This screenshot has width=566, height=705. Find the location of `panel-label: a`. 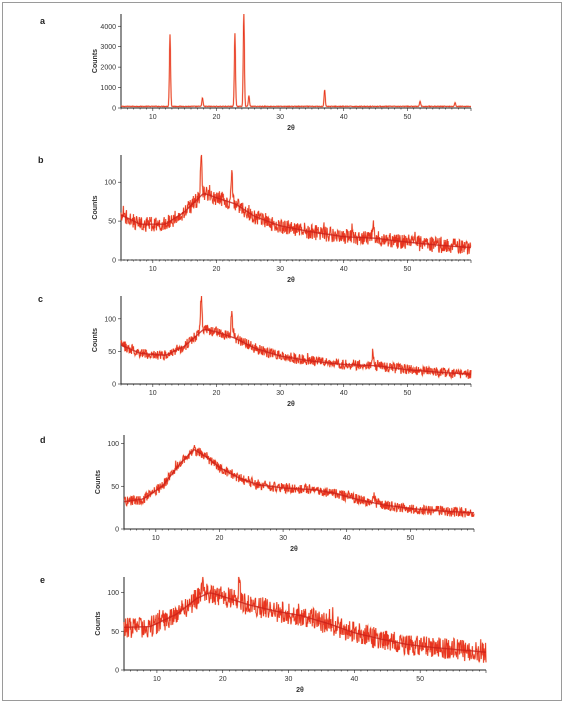

panel-label: a is located at coordinates (43, 21).